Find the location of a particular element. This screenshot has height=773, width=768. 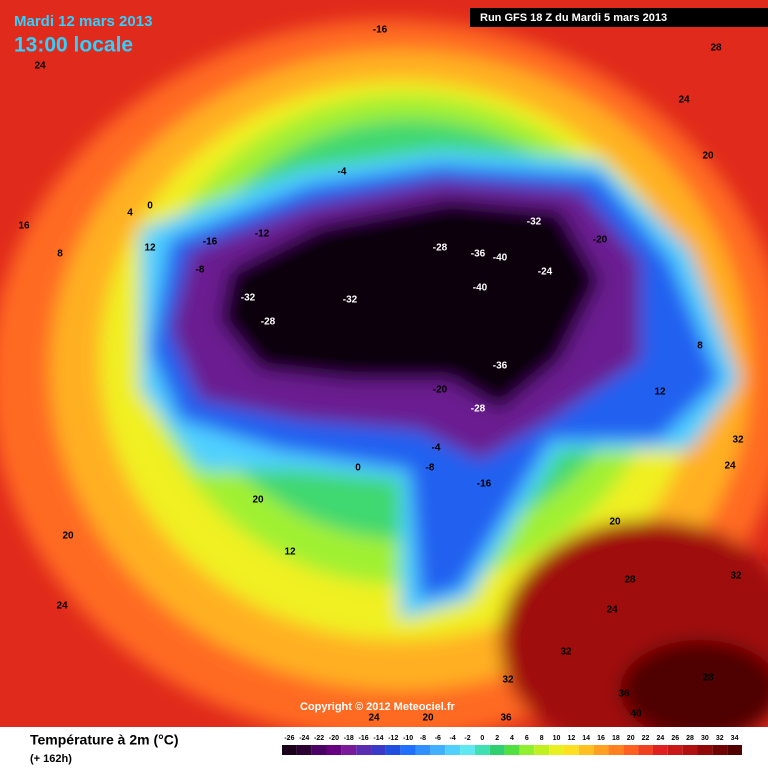

colorbar-label: 4 is located at coordinates (512, 738).